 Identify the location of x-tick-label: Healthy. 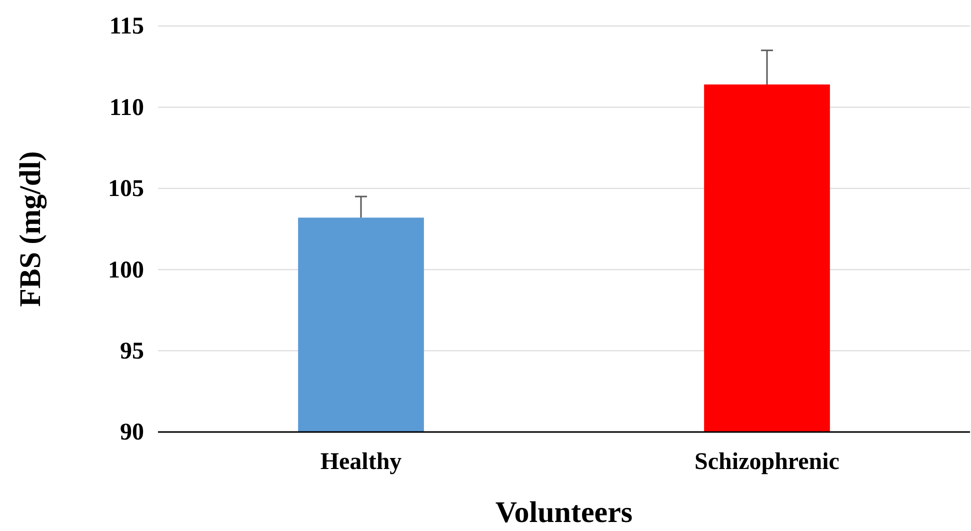
(361, 462).